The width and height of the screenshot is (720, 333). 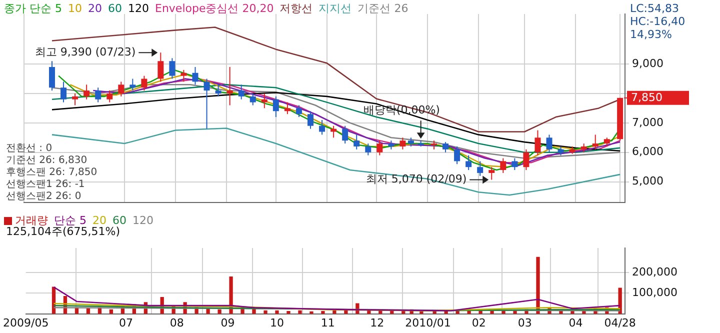 I want to click on x-tick-label: 10, so click(x=277, y=323).